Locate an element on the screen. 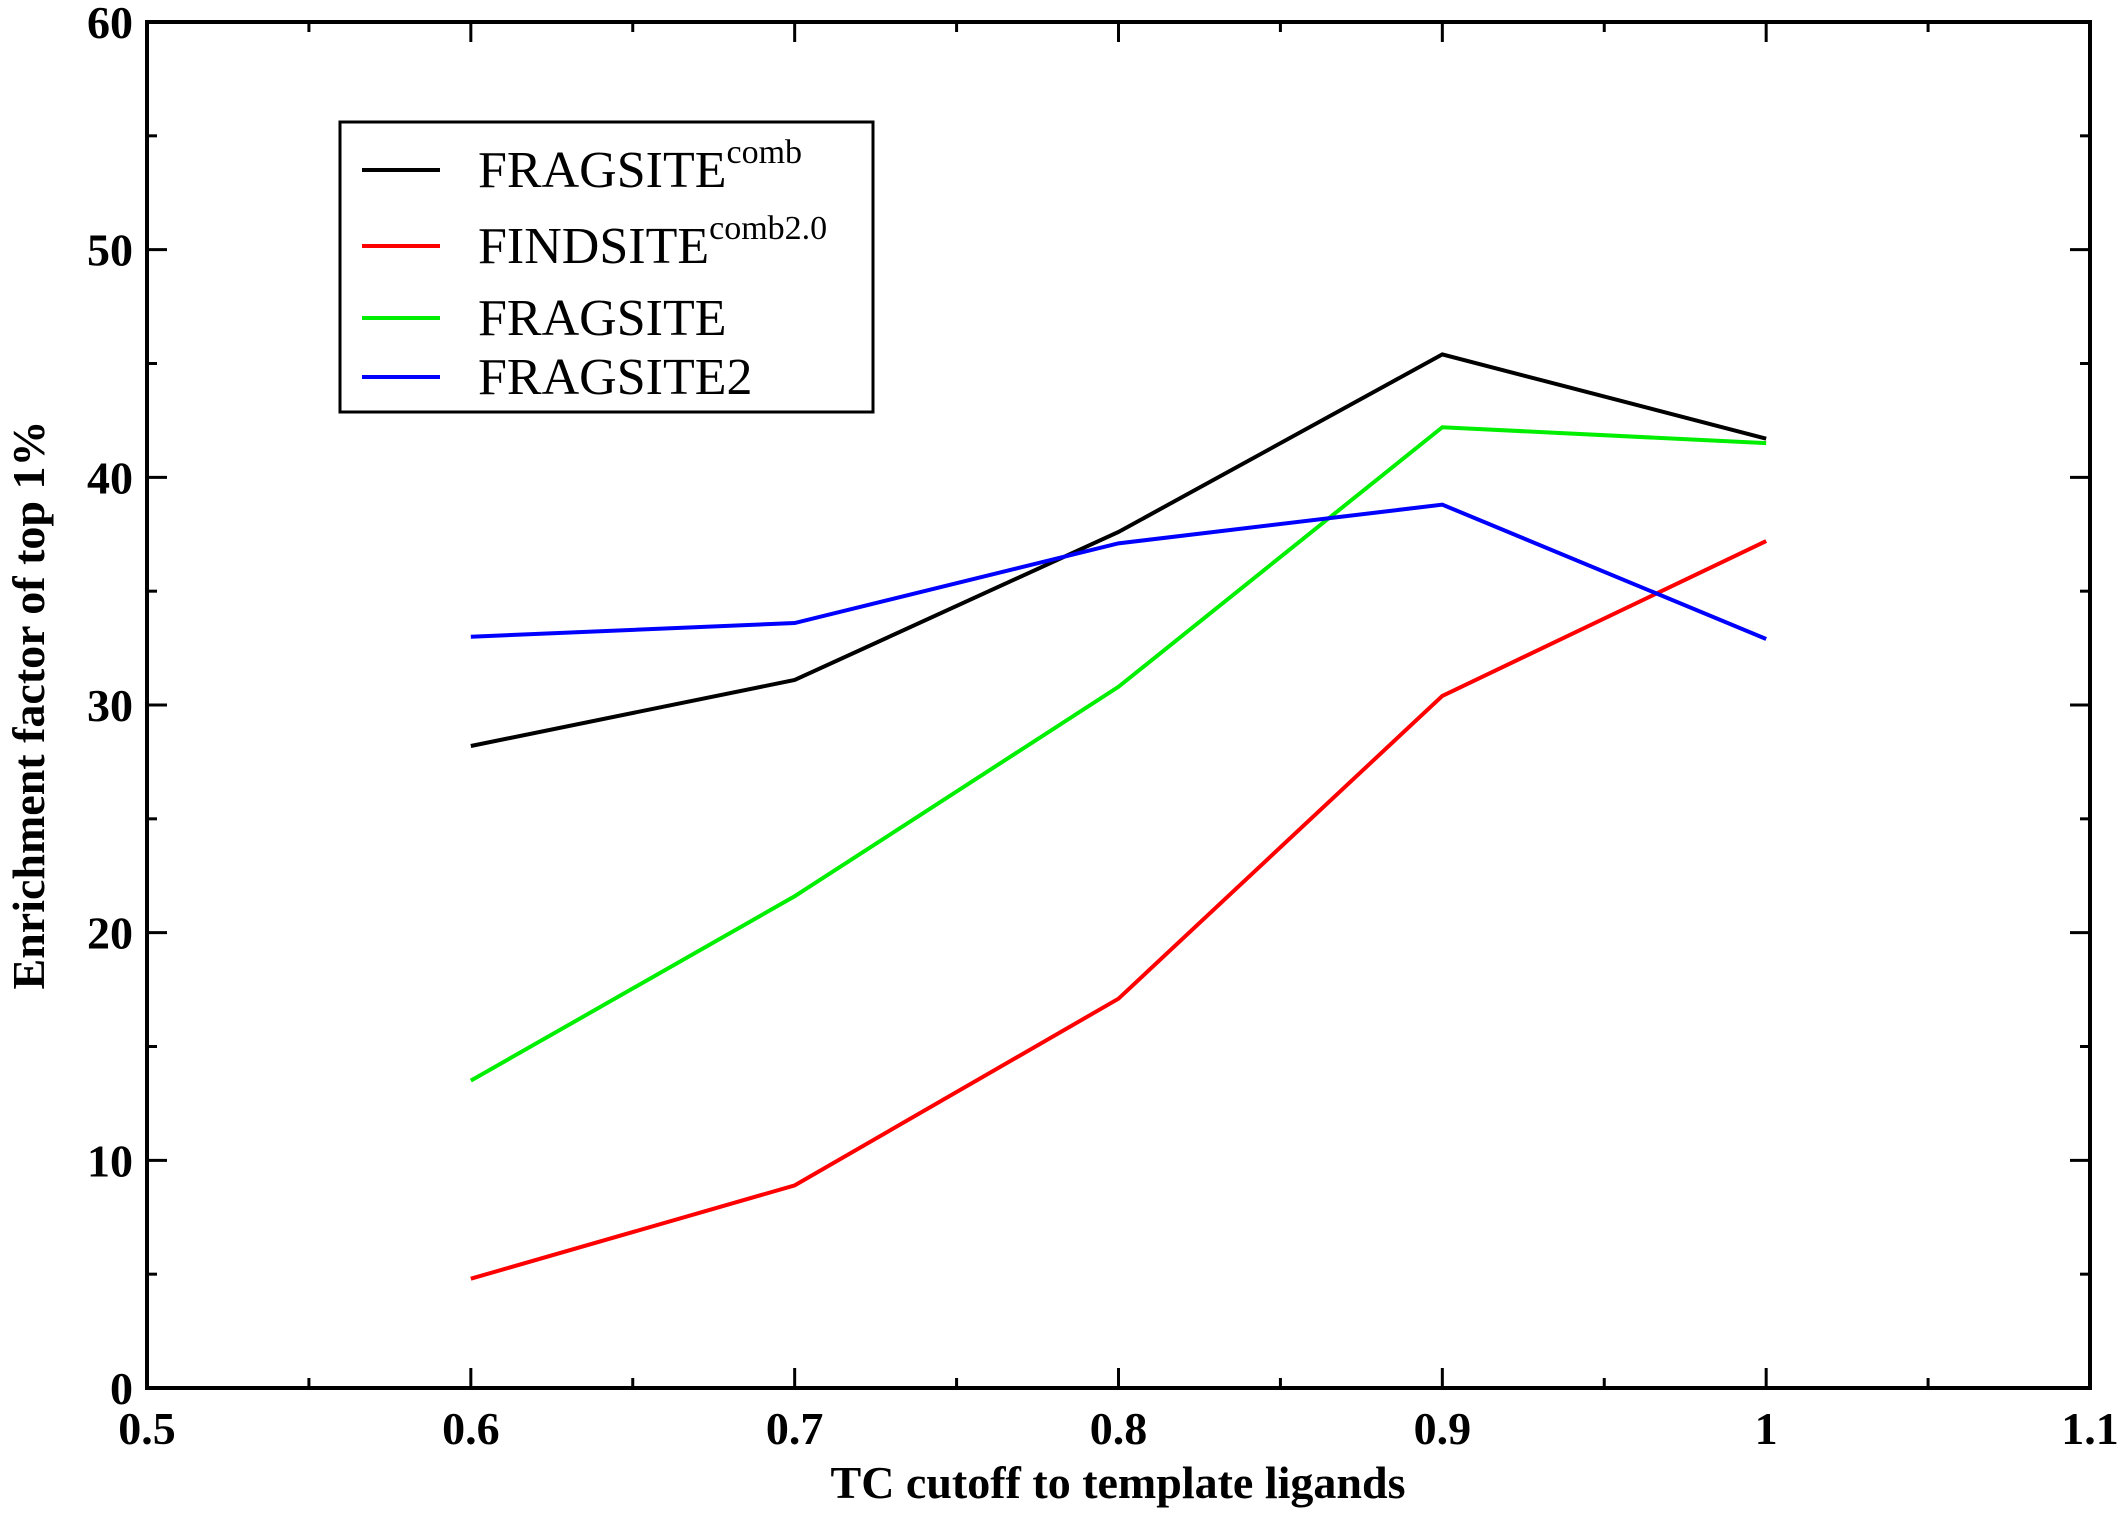 This screenshot has height=1515, width=2128. legend-label: FRAGSITE is located at coordinates (602, 318).